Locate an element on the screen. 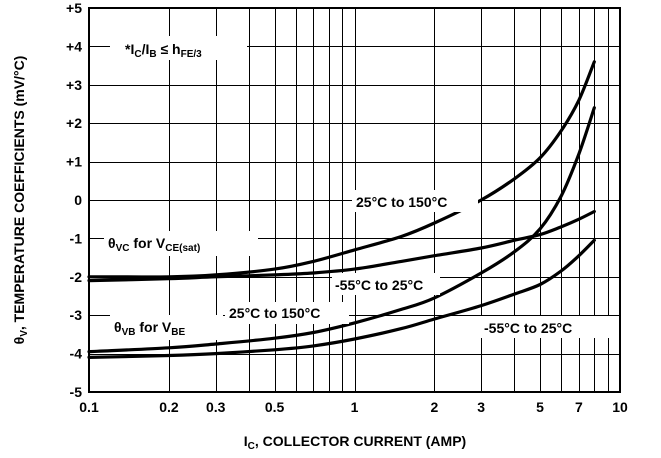  x-tick-labels: 0.1 0.2 0.3 0.5 1 2 3 5 7 10 is located at coordinates (353, 407).